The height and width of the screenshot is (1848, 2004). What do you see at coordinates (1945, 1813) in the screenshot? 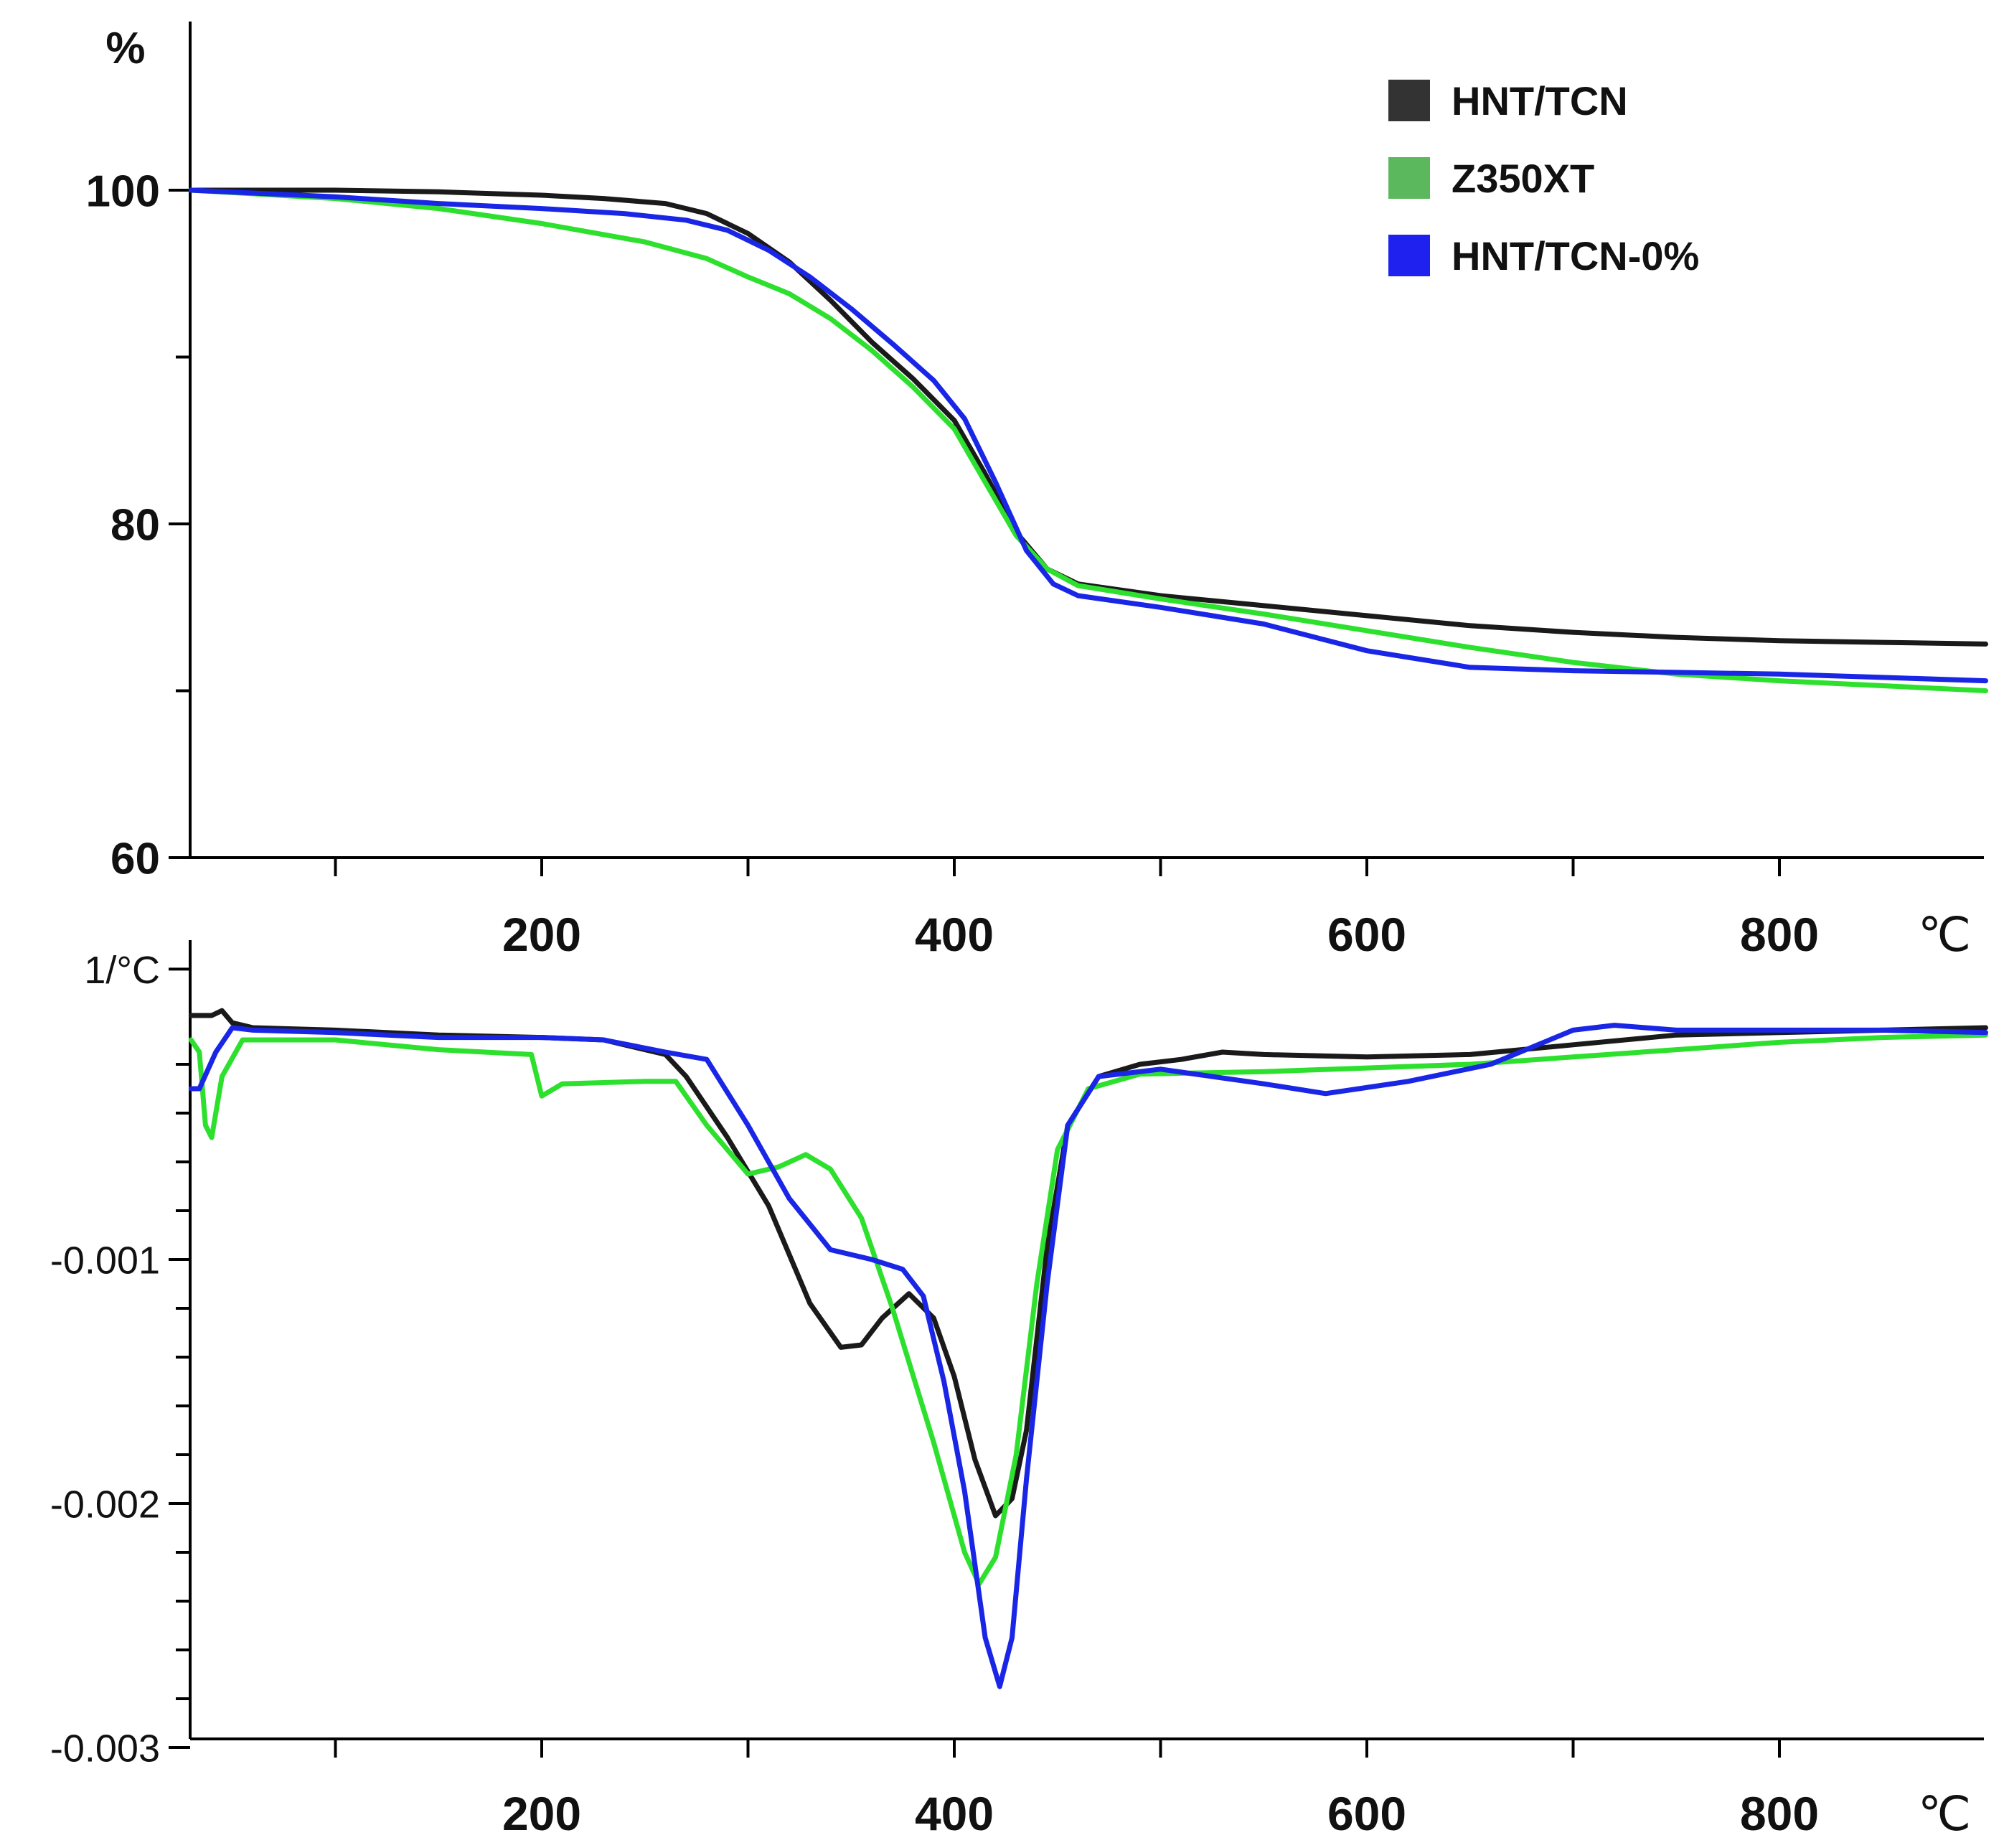
I see `dtg-x-unit-label: ℃` at bounding box center [1945, 1813].